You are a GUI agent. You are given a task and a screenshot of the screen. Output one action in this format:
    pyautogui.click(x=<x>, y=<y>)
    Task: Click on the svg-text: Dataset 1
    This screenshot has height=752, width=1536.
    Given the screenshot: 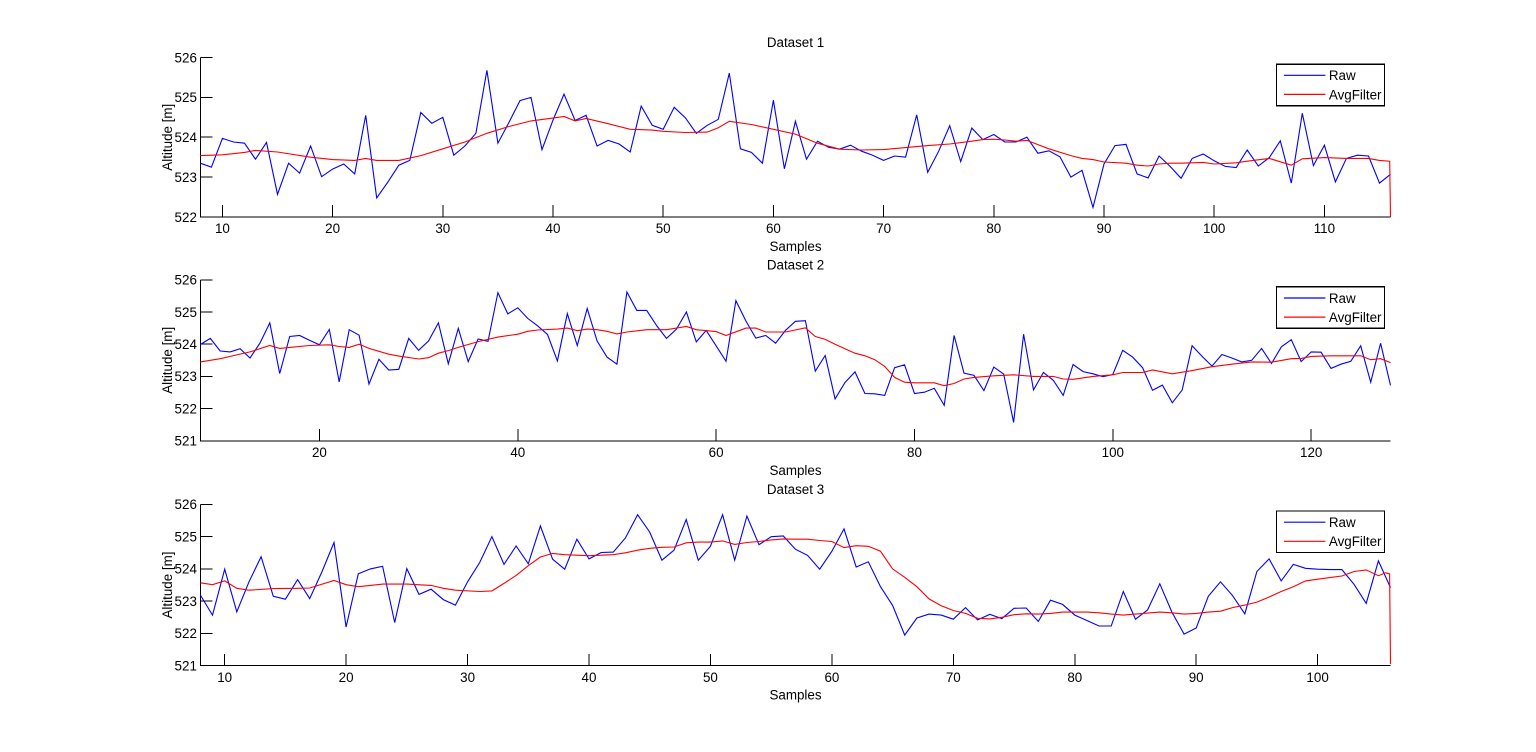 What is the action you would take?
    pyautogui.click(x=795, y=42)
    